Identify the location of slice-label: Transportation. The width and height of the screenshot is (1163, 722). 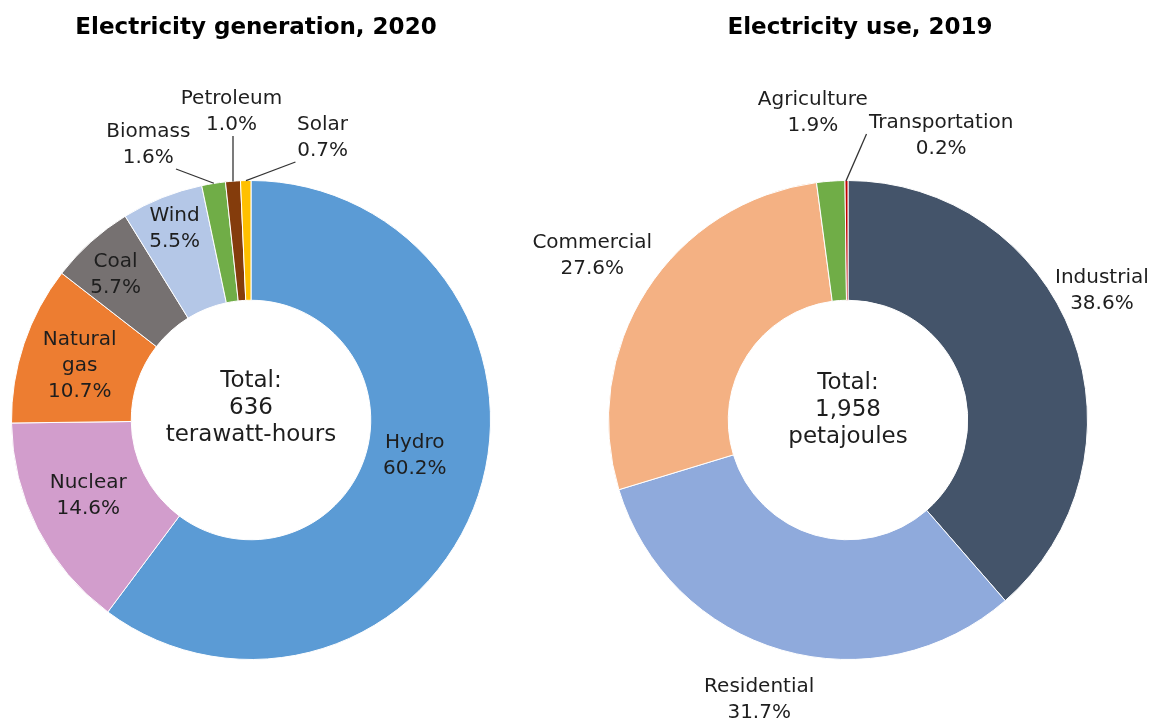
(941, 120).